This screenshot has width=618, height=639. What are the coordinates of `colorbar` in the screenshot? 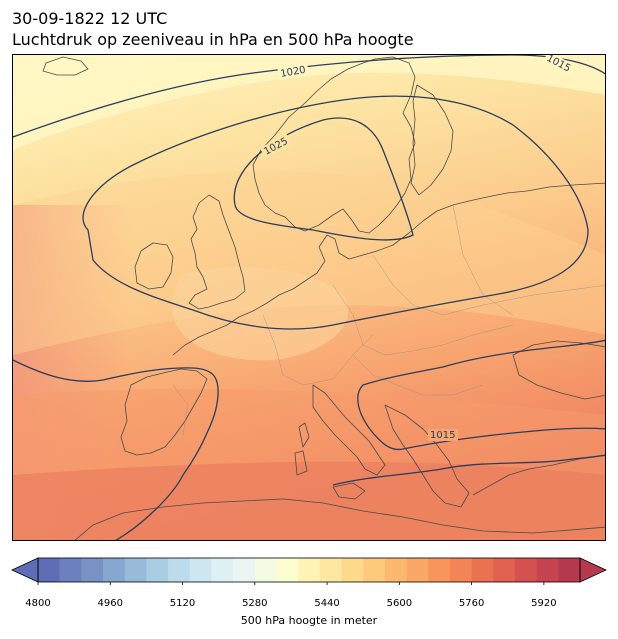 It's located at (309, 571).